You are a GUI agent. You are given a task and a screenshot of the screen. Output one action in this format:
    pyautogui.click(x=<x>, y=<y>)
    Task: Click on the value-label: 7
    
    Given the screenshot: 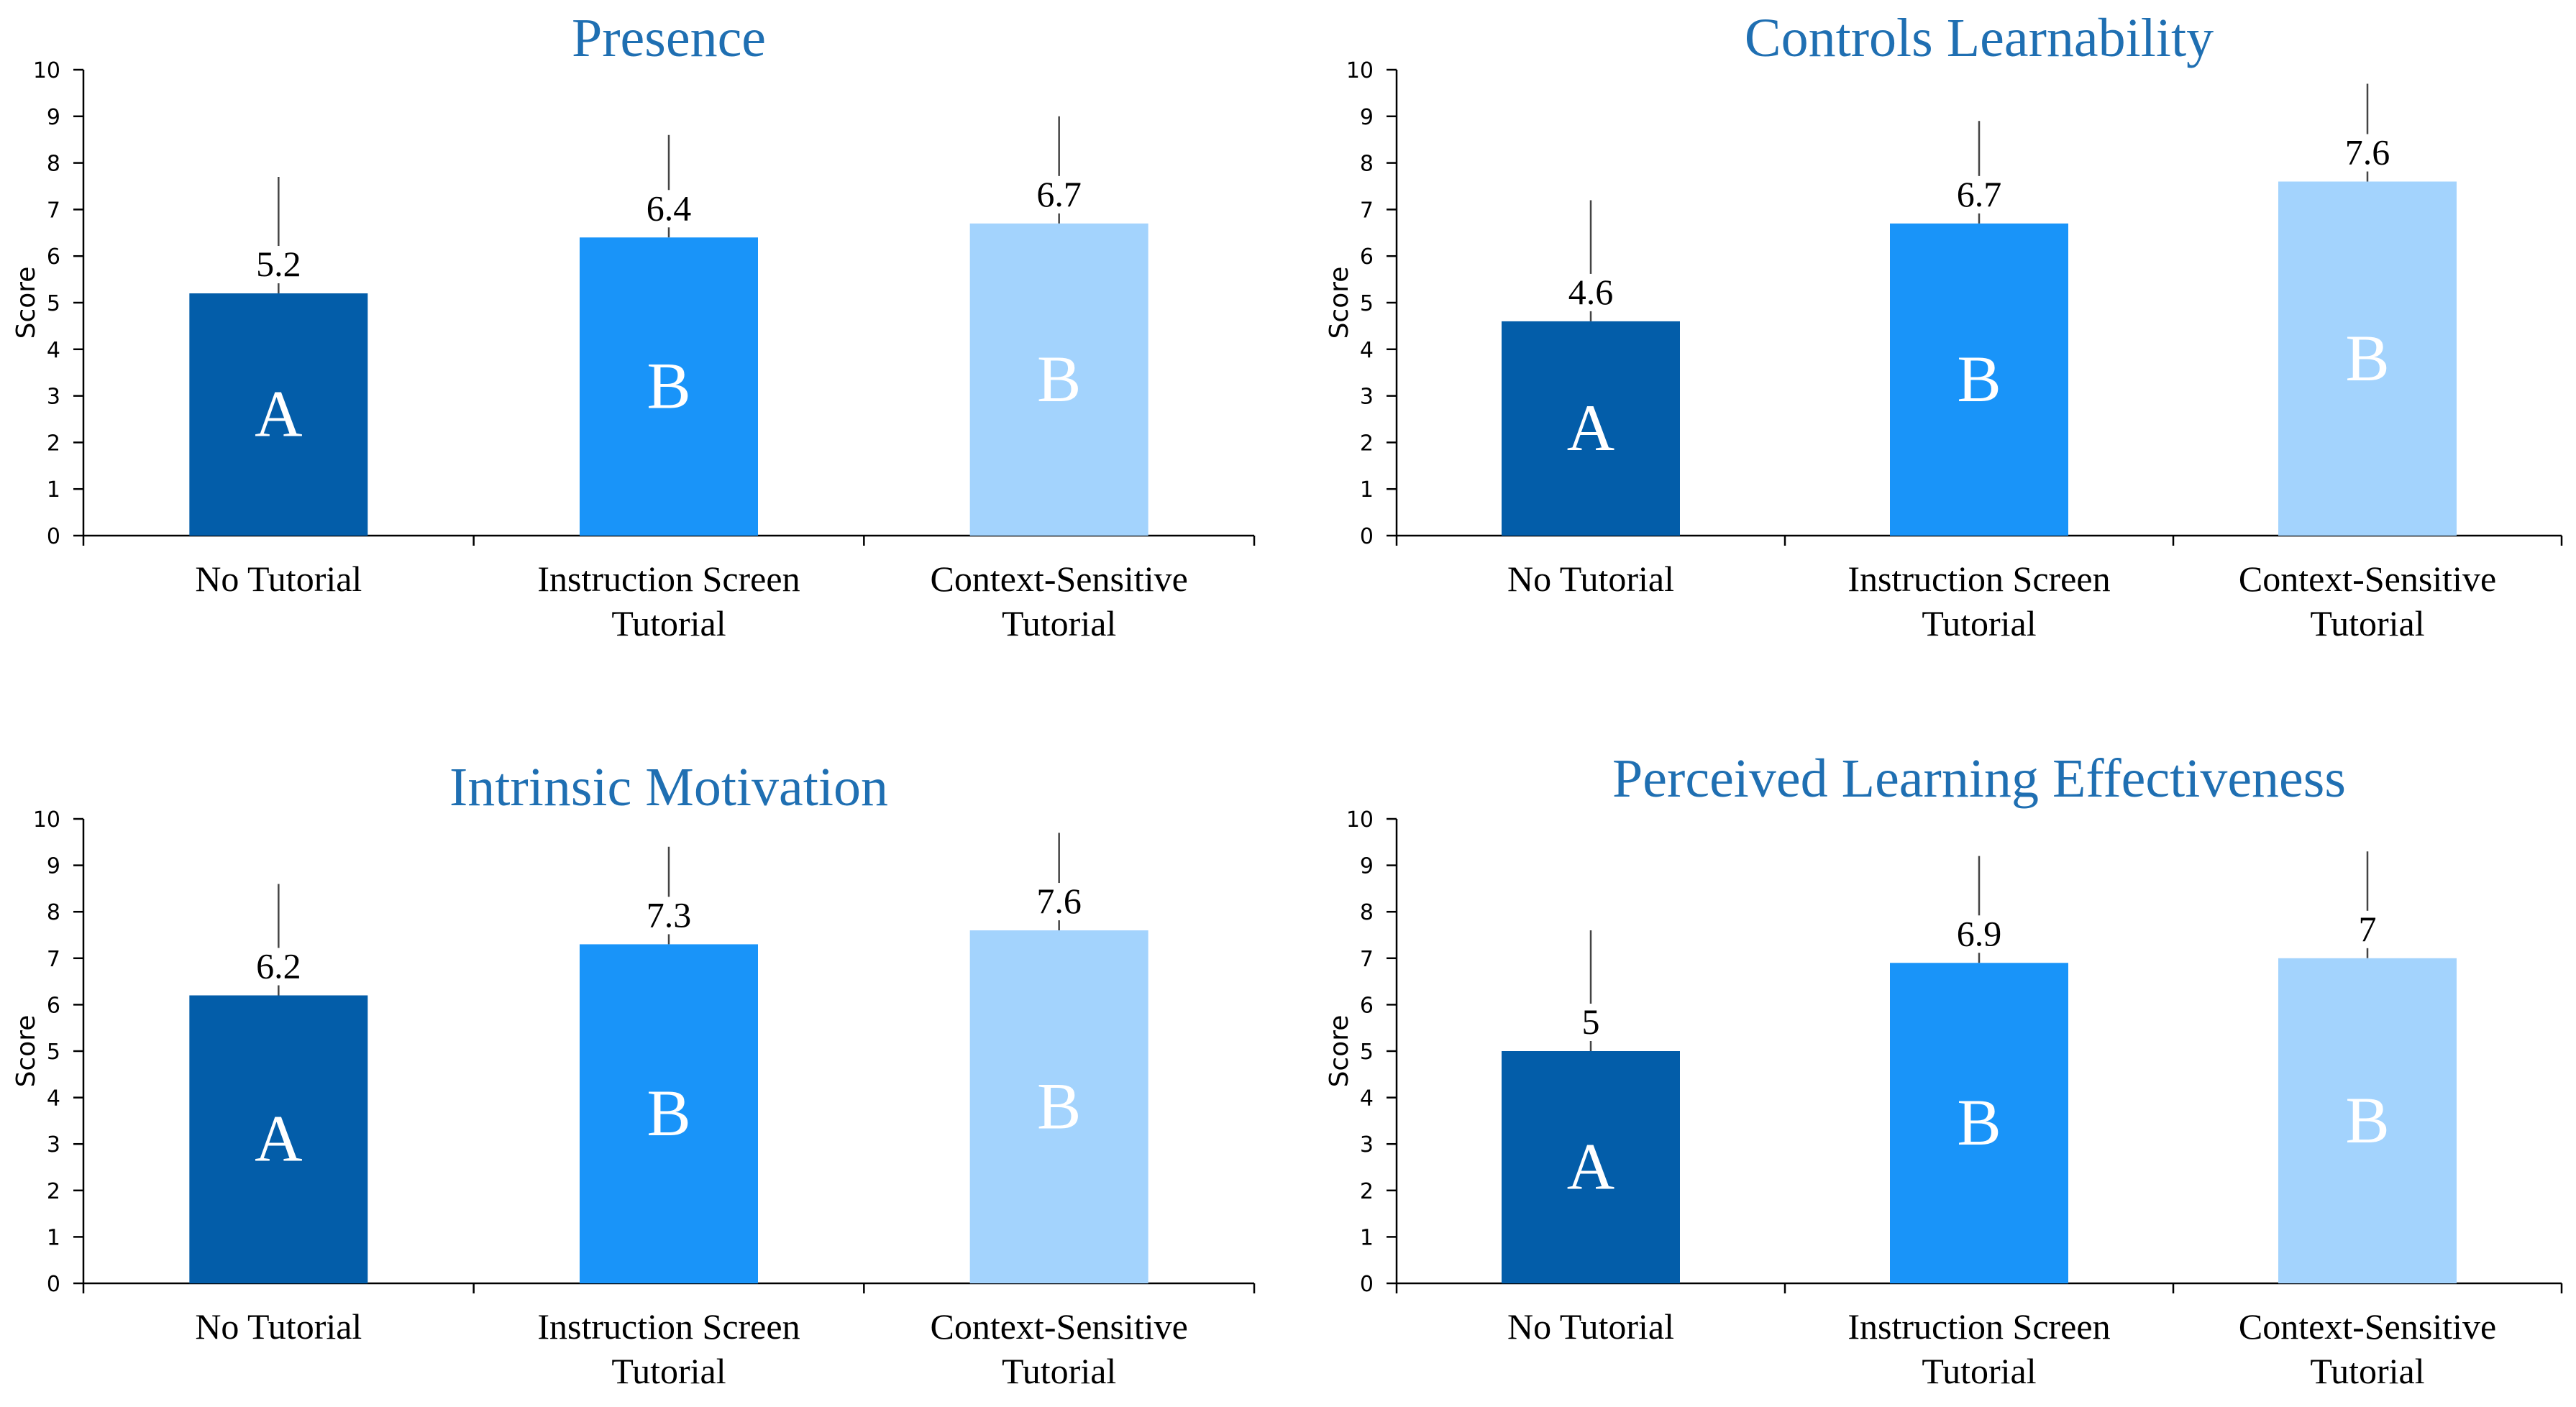 What is the action you would take?
    pyautogui.click(x=2368, y=929)
    